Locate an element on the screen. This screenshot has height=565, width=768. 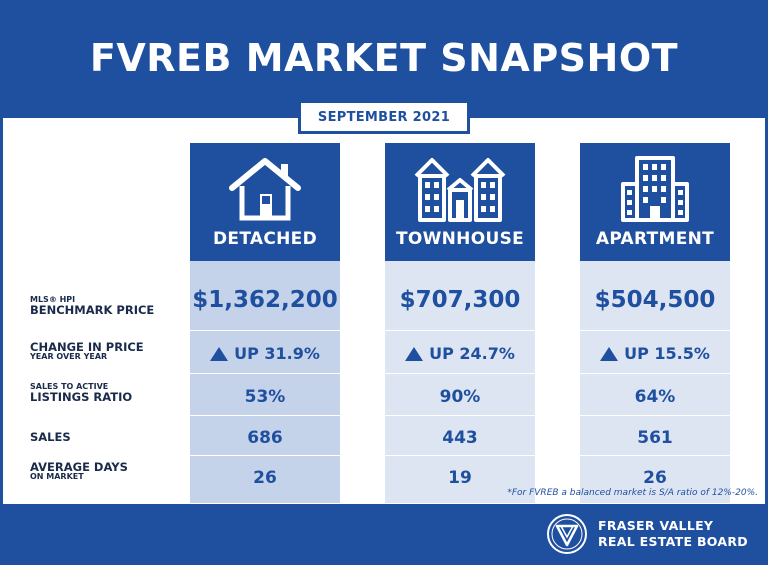
benchmark-price-value: $1,362,200 is located at coordinates (265, 300).